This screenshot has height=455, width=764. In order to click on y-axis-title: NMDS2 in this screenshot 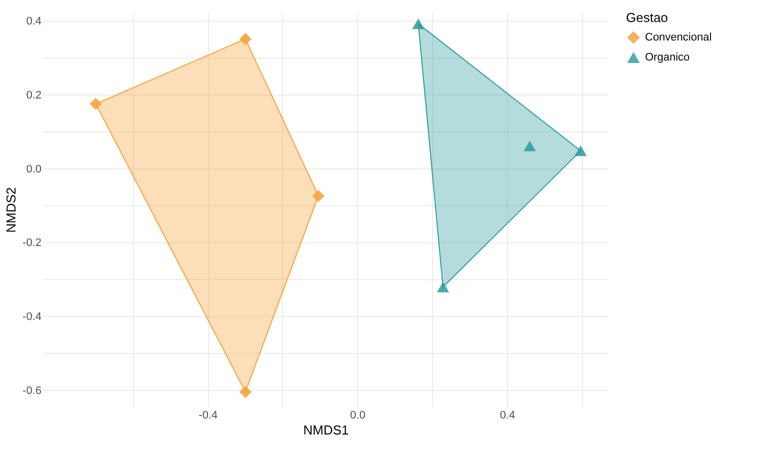, I will do `click(11, 210)`.